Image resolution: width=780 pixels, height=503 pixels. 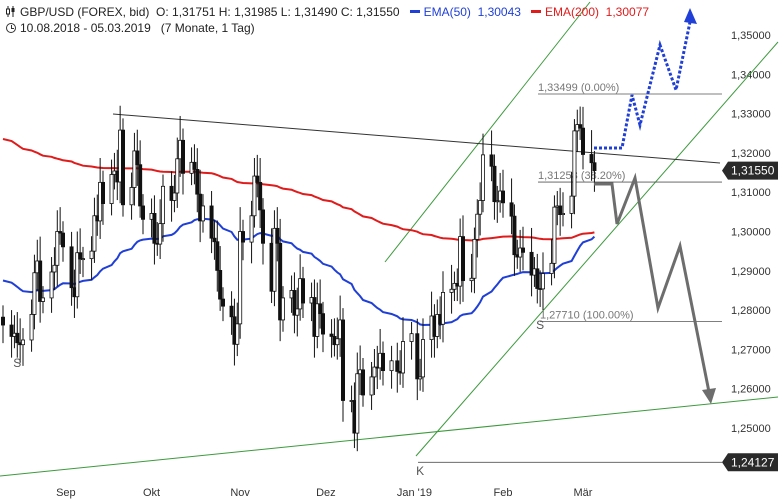 I want to click on last-price-tag: 1,31550, so click(x=753, y=171).